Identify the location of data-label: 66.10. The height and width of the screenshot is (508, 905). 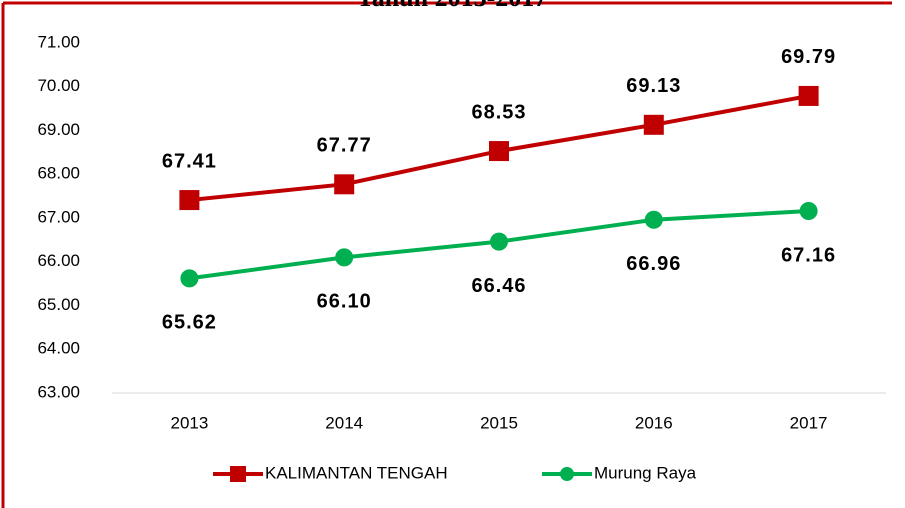
(344, 302).